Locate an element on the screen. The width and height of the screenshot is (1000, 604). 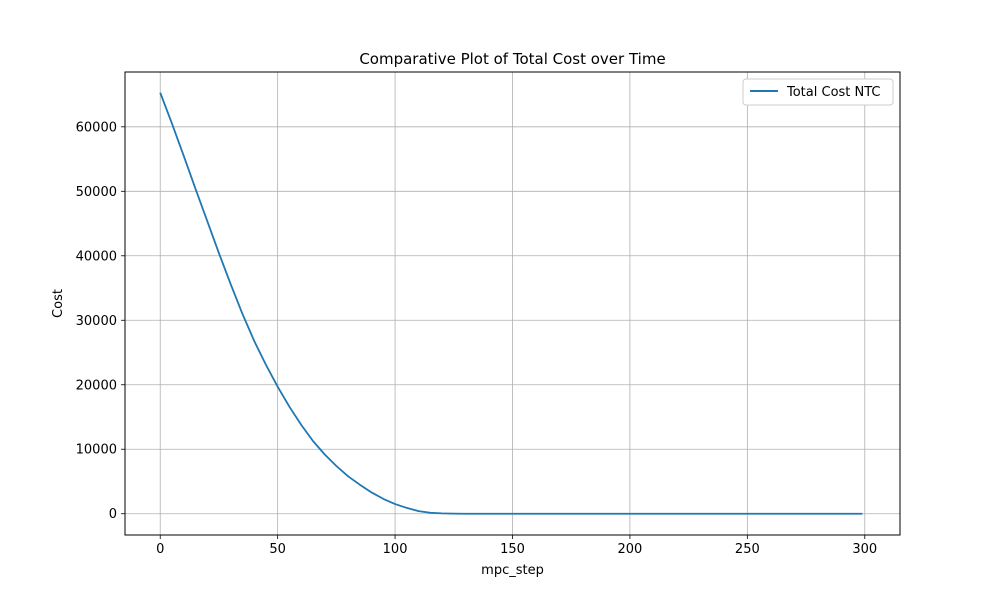
legend-label: Total Cost NTC is located at coordinates (833, 92).